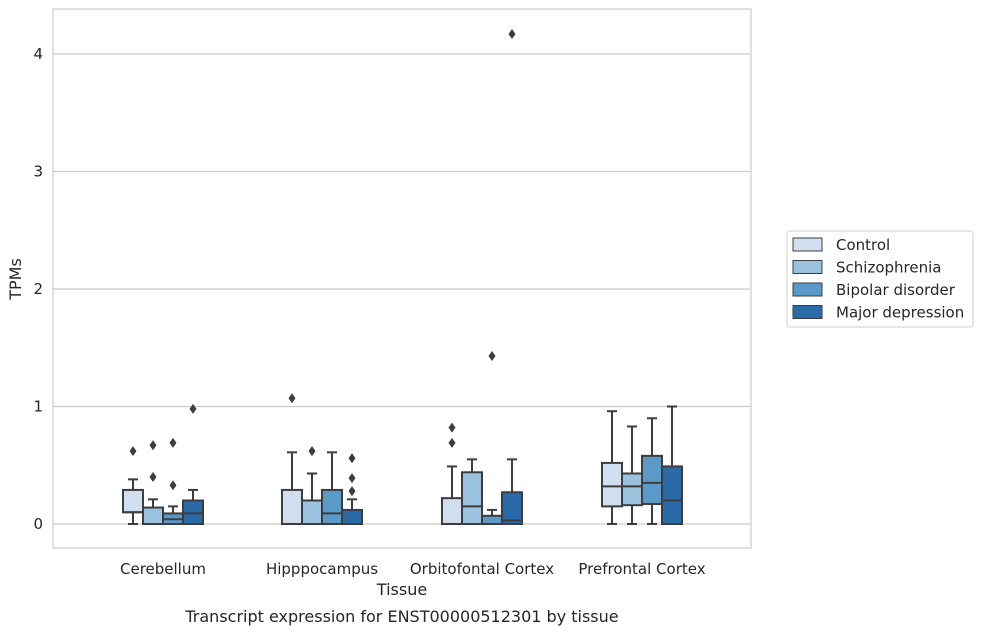 This screenshot has height=634, width=983. What do you see at coordinates (896, 290) in the screenshot?
I see `legend-label: Bipolar disorder` at bounding box center [896, 290].